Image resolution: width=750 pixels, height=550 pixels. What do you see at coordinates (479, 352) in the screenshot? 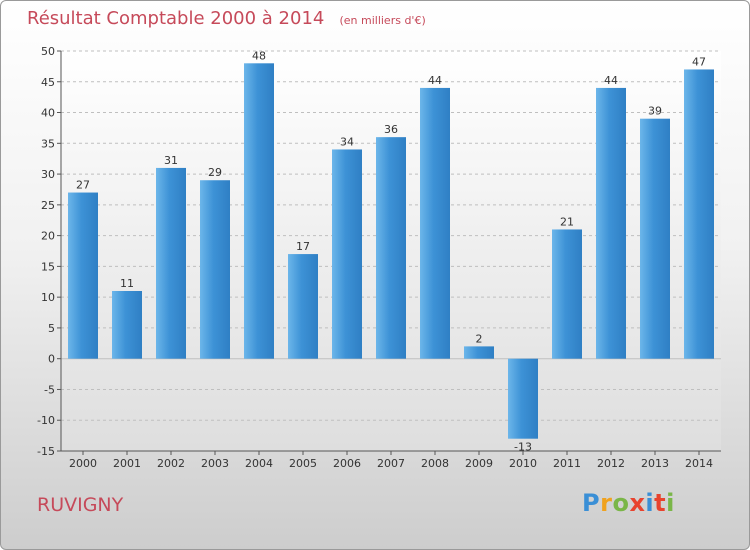
I see `bar-2009` at bounding box center [479, 352].